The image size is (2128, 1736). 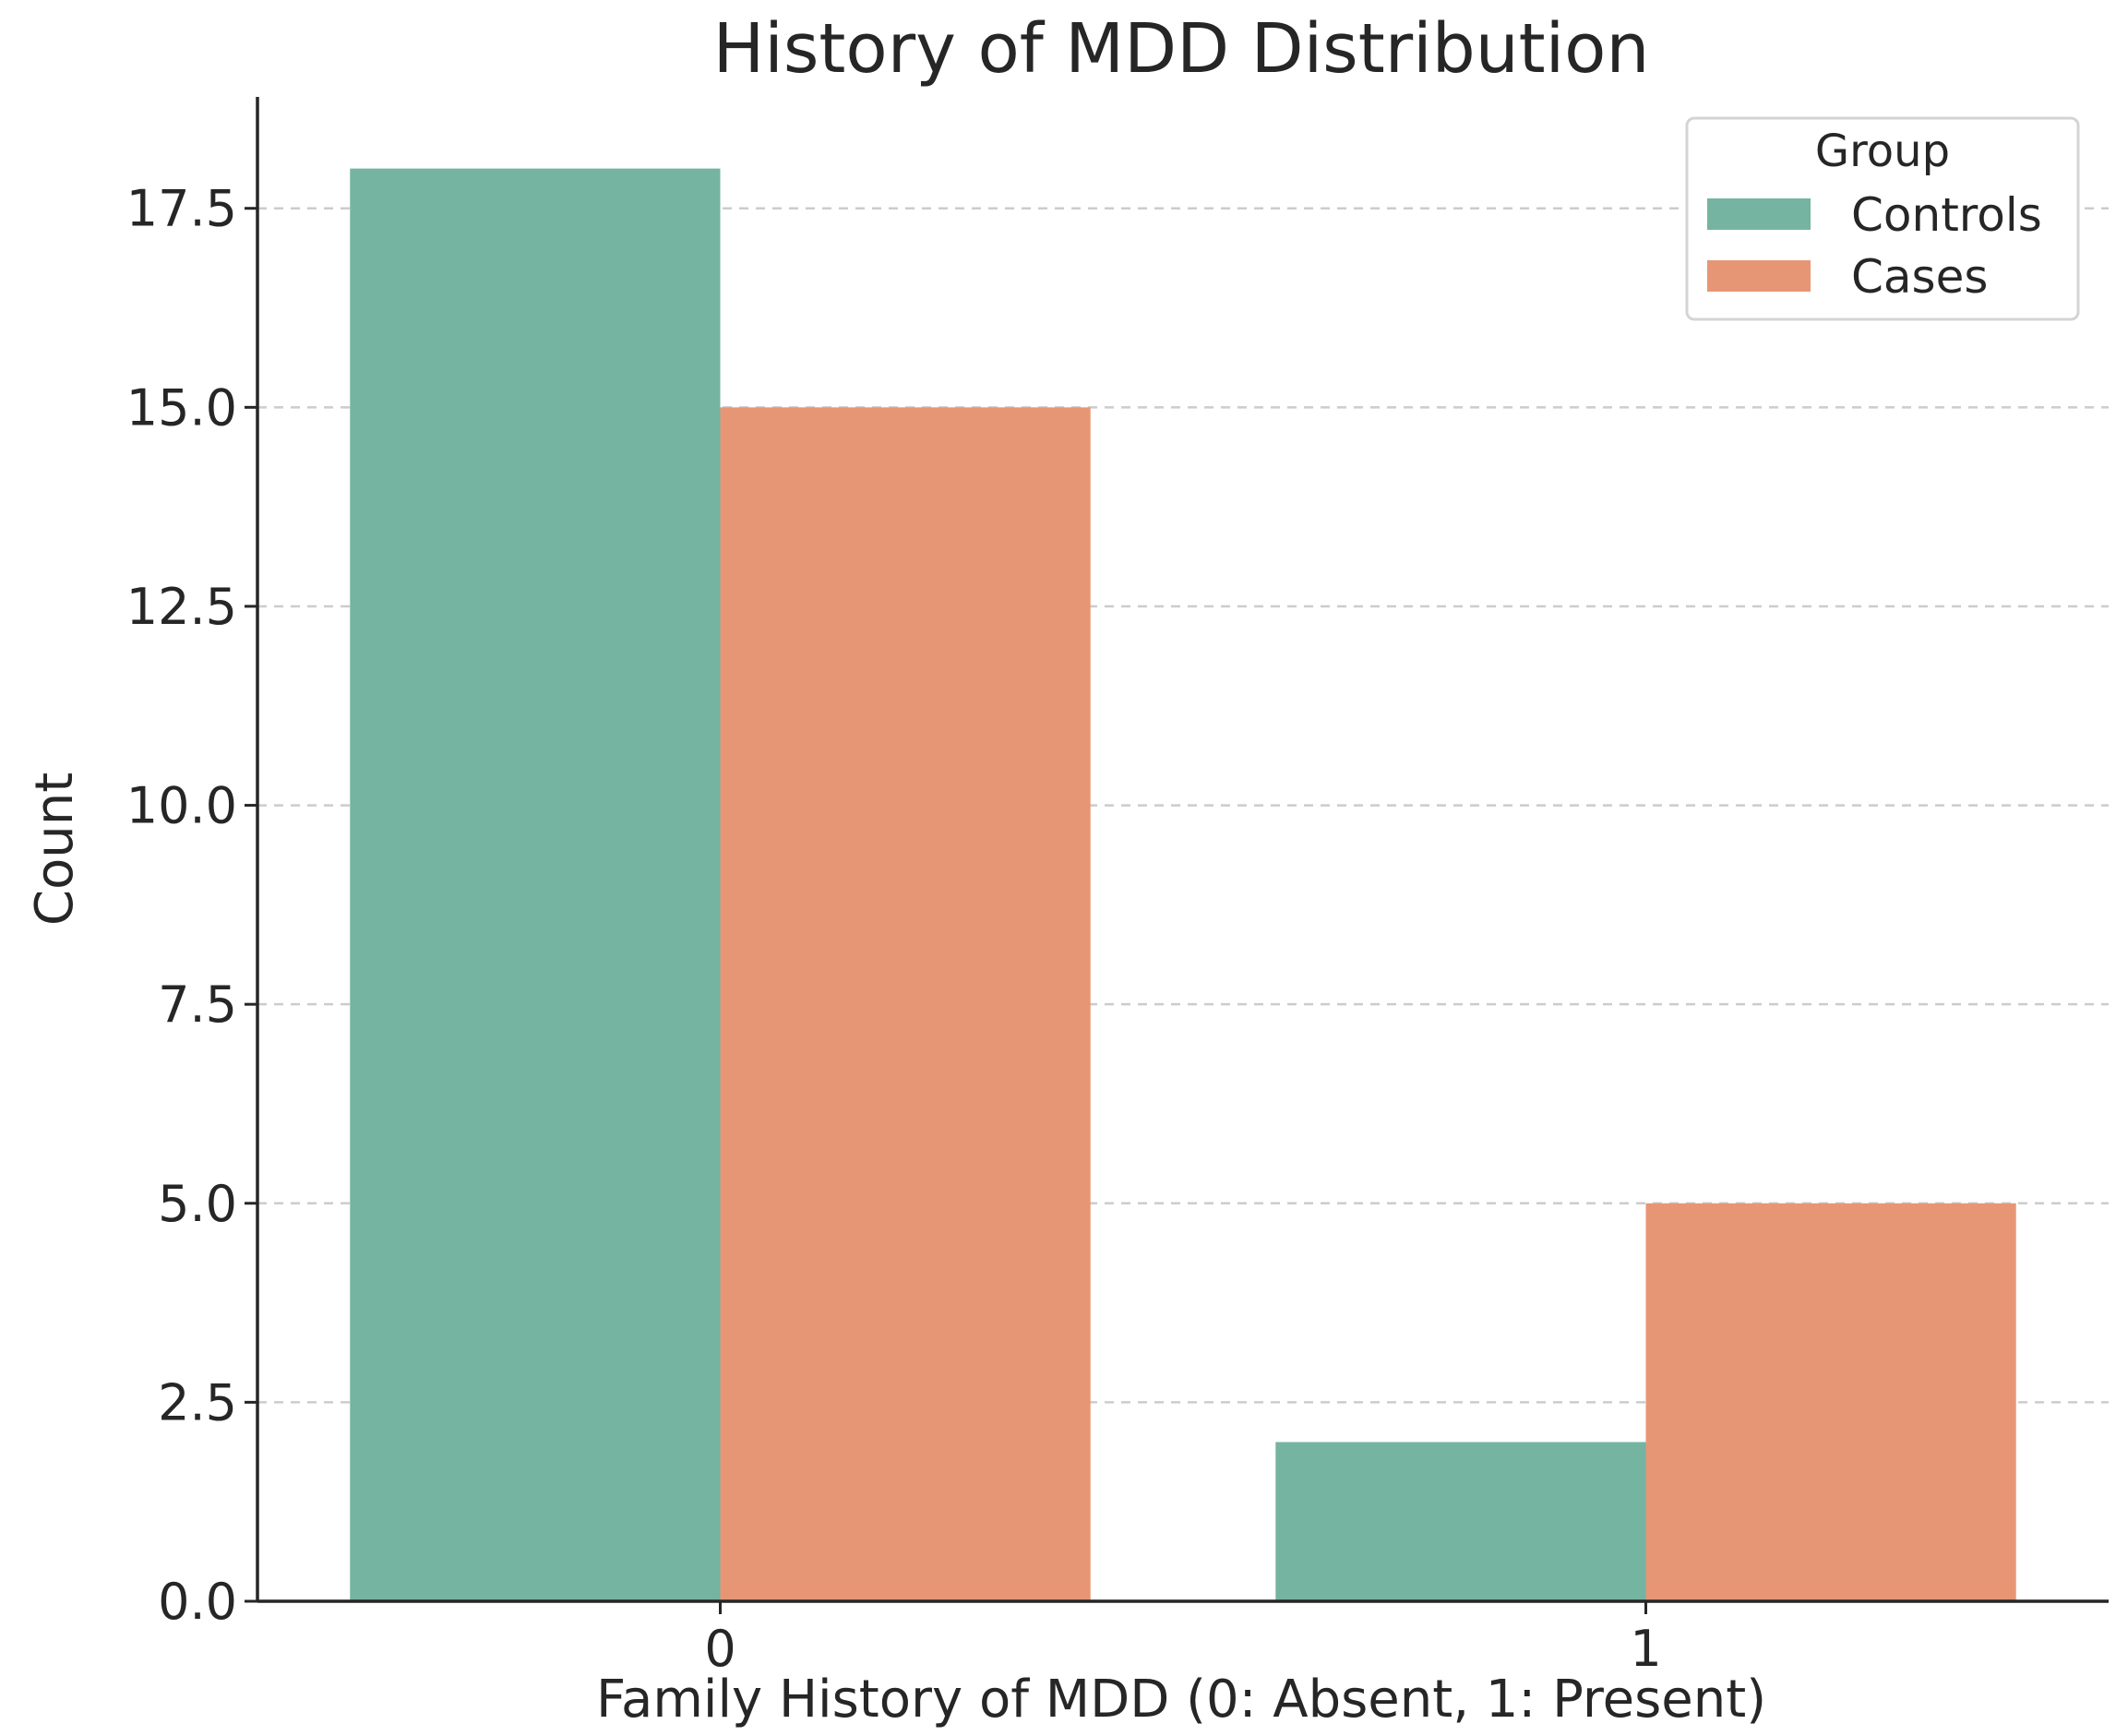 What do you see at coordinates (1882, 152) in the screenshot?
I see `legend-title: Group` at bounding box center [1882, 152].